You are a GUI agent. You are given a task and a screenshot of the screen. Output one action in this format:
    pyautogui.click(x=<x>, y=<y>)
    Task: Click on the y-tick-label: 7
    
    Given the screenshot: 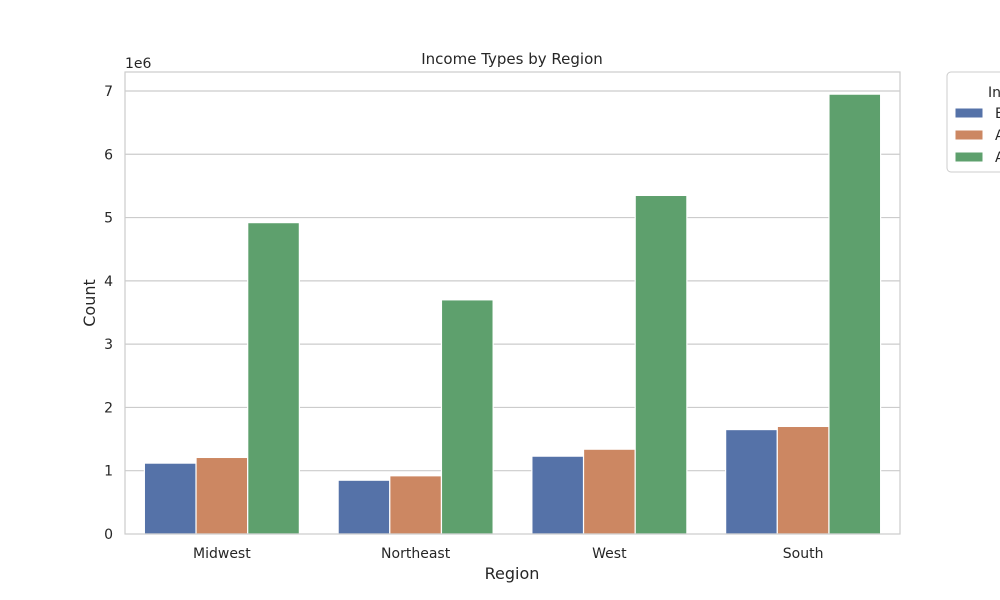 What is the action you would take?
    pyautogui.click(x=108, y=92)
    